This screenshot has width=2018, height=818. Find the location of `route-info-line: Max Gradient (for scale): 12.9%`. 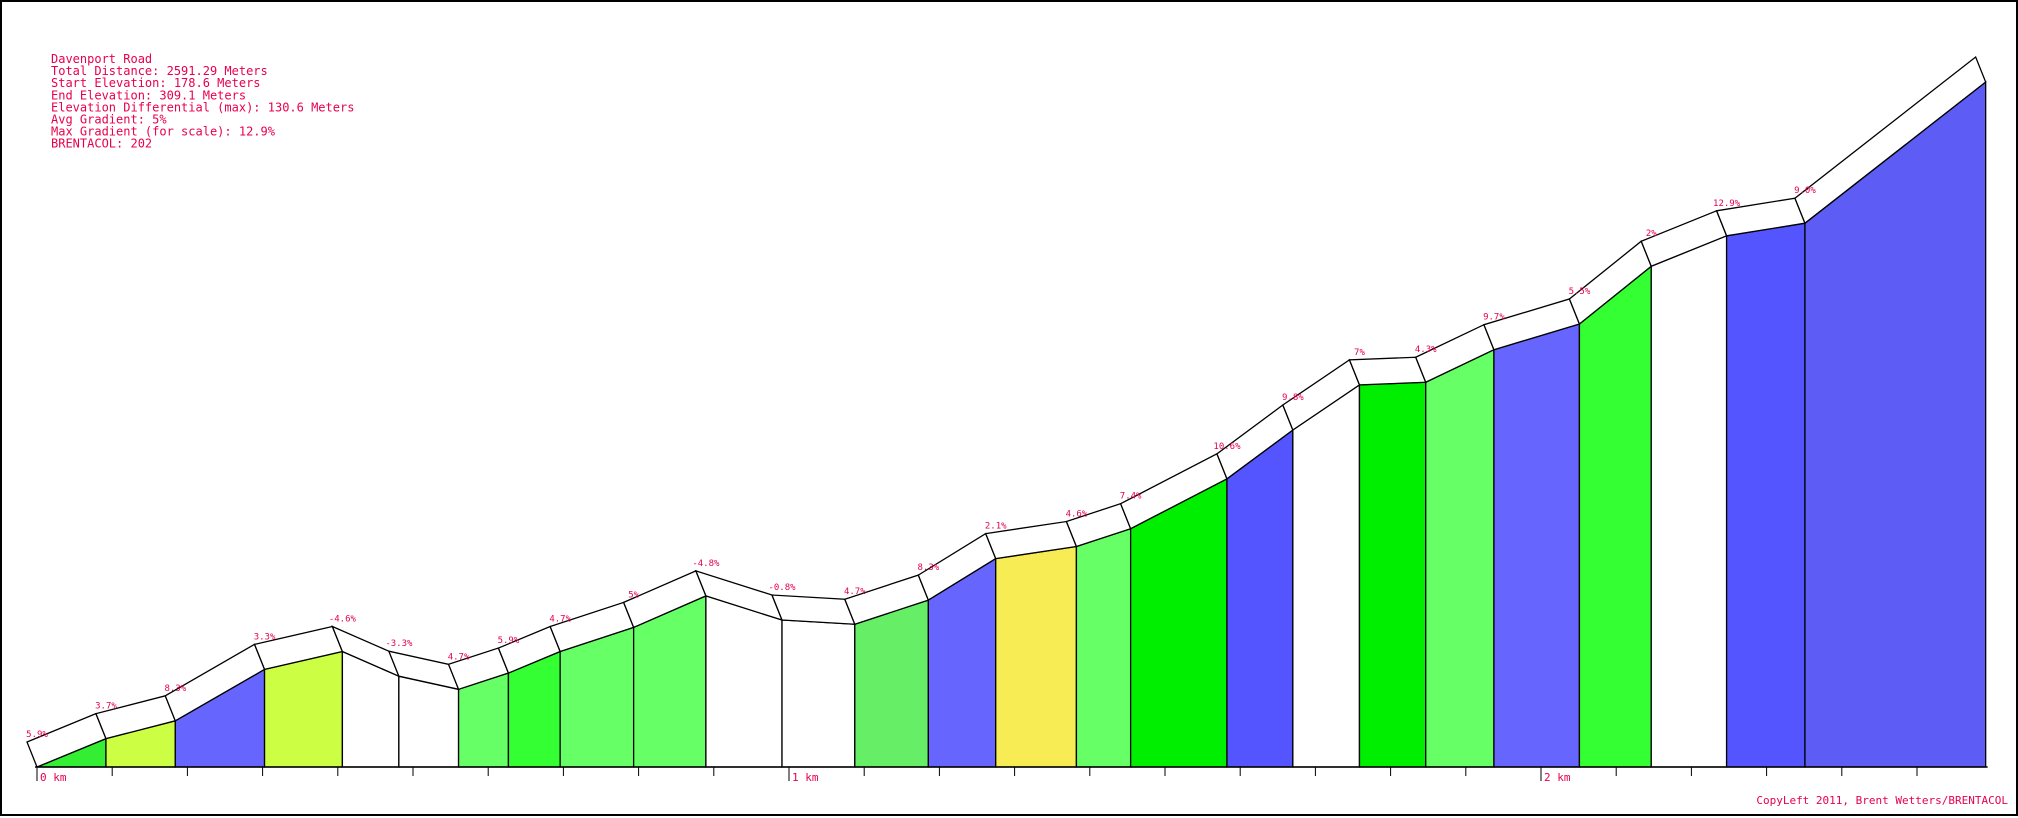

route-info-line: Max Gradient (for scale): 12.9% is located at coordinates (163, 132).